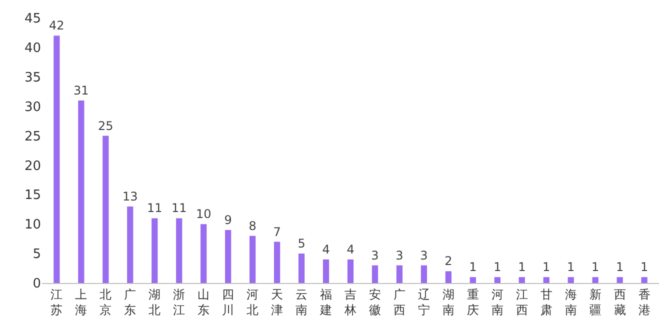  What do you see at coordinates (277, 302) in the screenshot?
I see `x-tick-label: 天津` at bounding box center [277, 302].